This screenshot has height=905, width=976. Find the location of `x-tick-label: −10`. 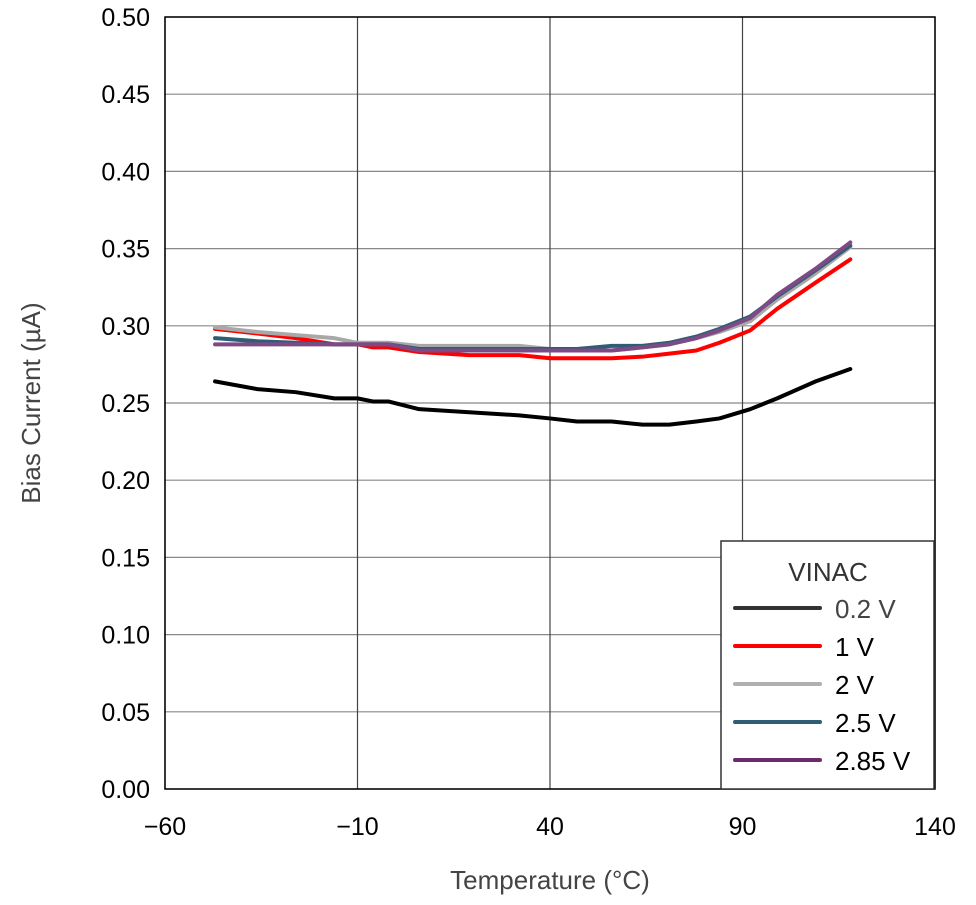

x-tick-label: −10 is located at coordinates (357, 827).